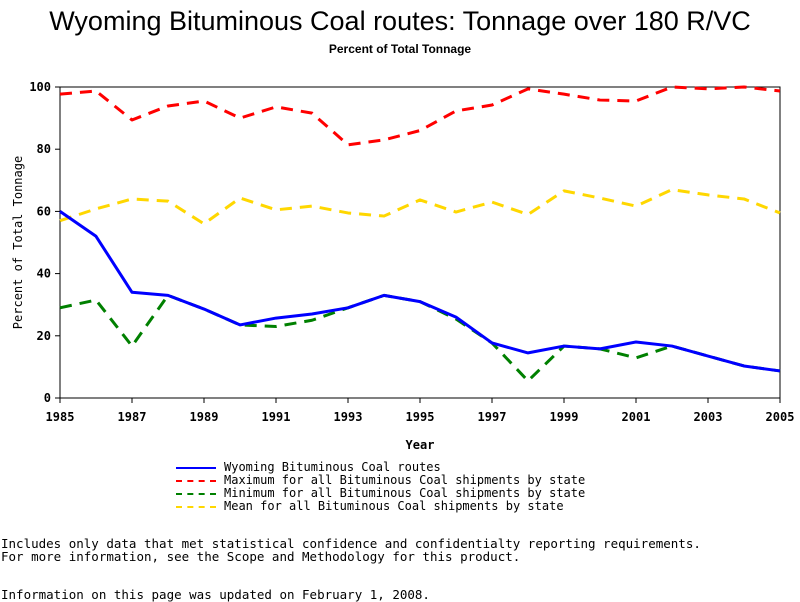 This screenshot has width=800, height=602. What do you see at coordinates (204, 417) in the screenshot?
I see `x-tick-label: 1989` at bounding box center [204, 417].